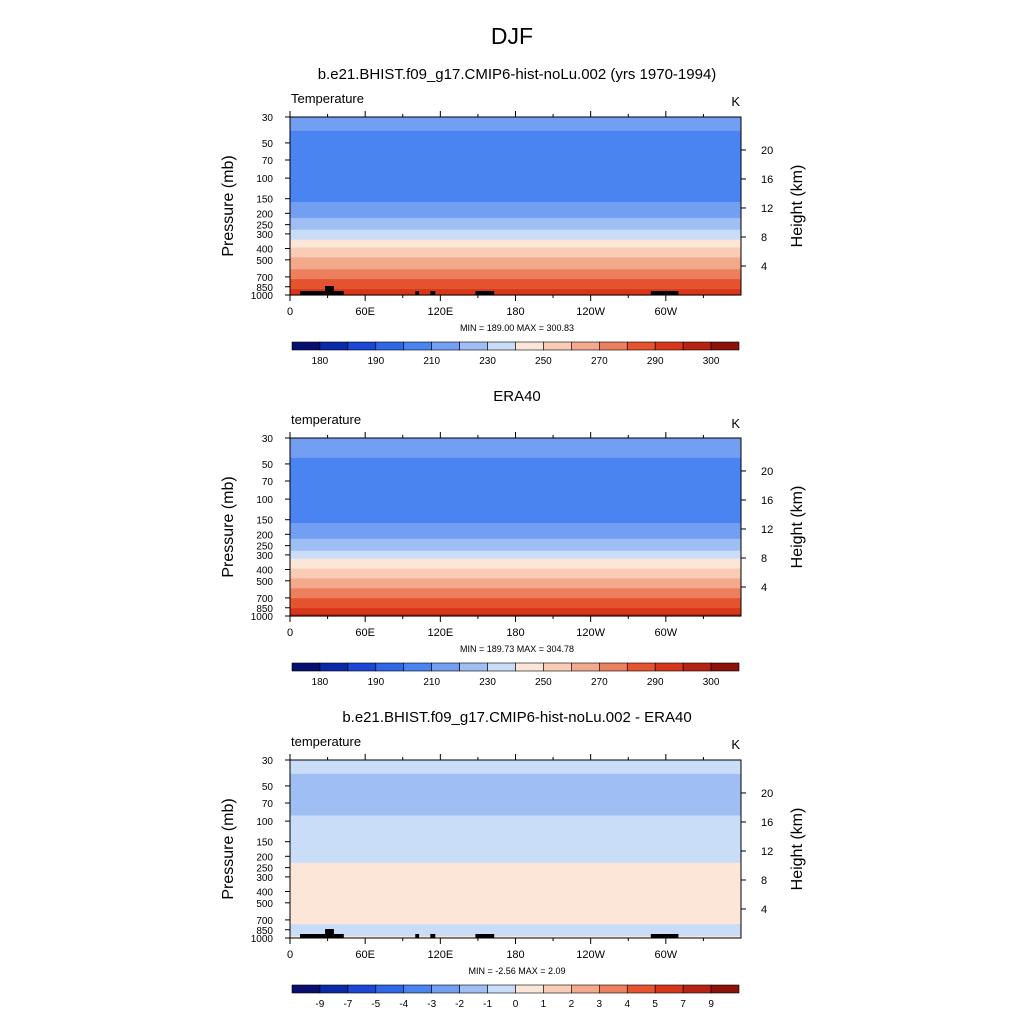  Describe the element at coordinates (515, 955) in the screenshot. I see `x-tick-label: 180` at that location.